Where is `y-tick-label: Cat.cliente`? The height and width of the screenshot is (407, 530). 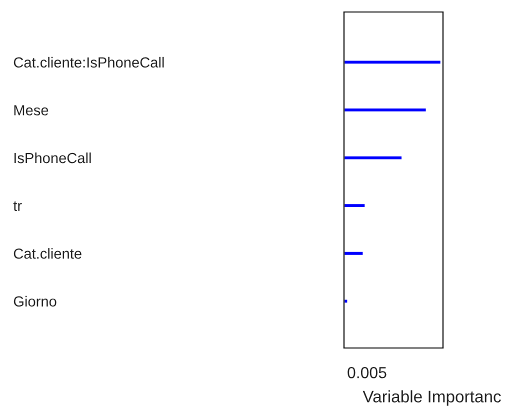 y-tick-label: Cat.cliente is located at coordinates (48, 253).